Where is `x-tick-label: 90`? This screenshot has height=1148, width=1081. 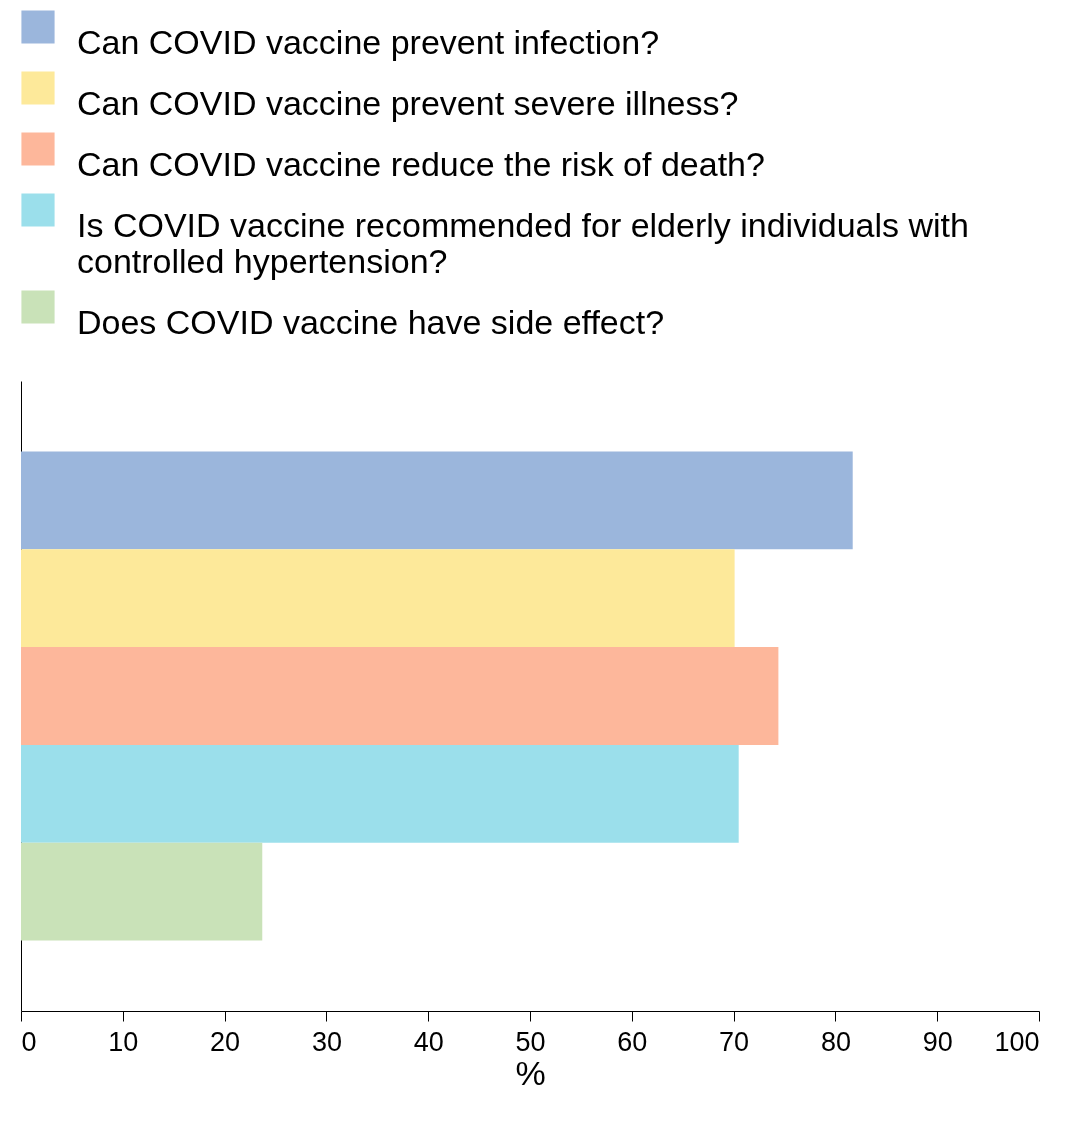 x-tick-label: 90 is located at coordinates (937, 1041).